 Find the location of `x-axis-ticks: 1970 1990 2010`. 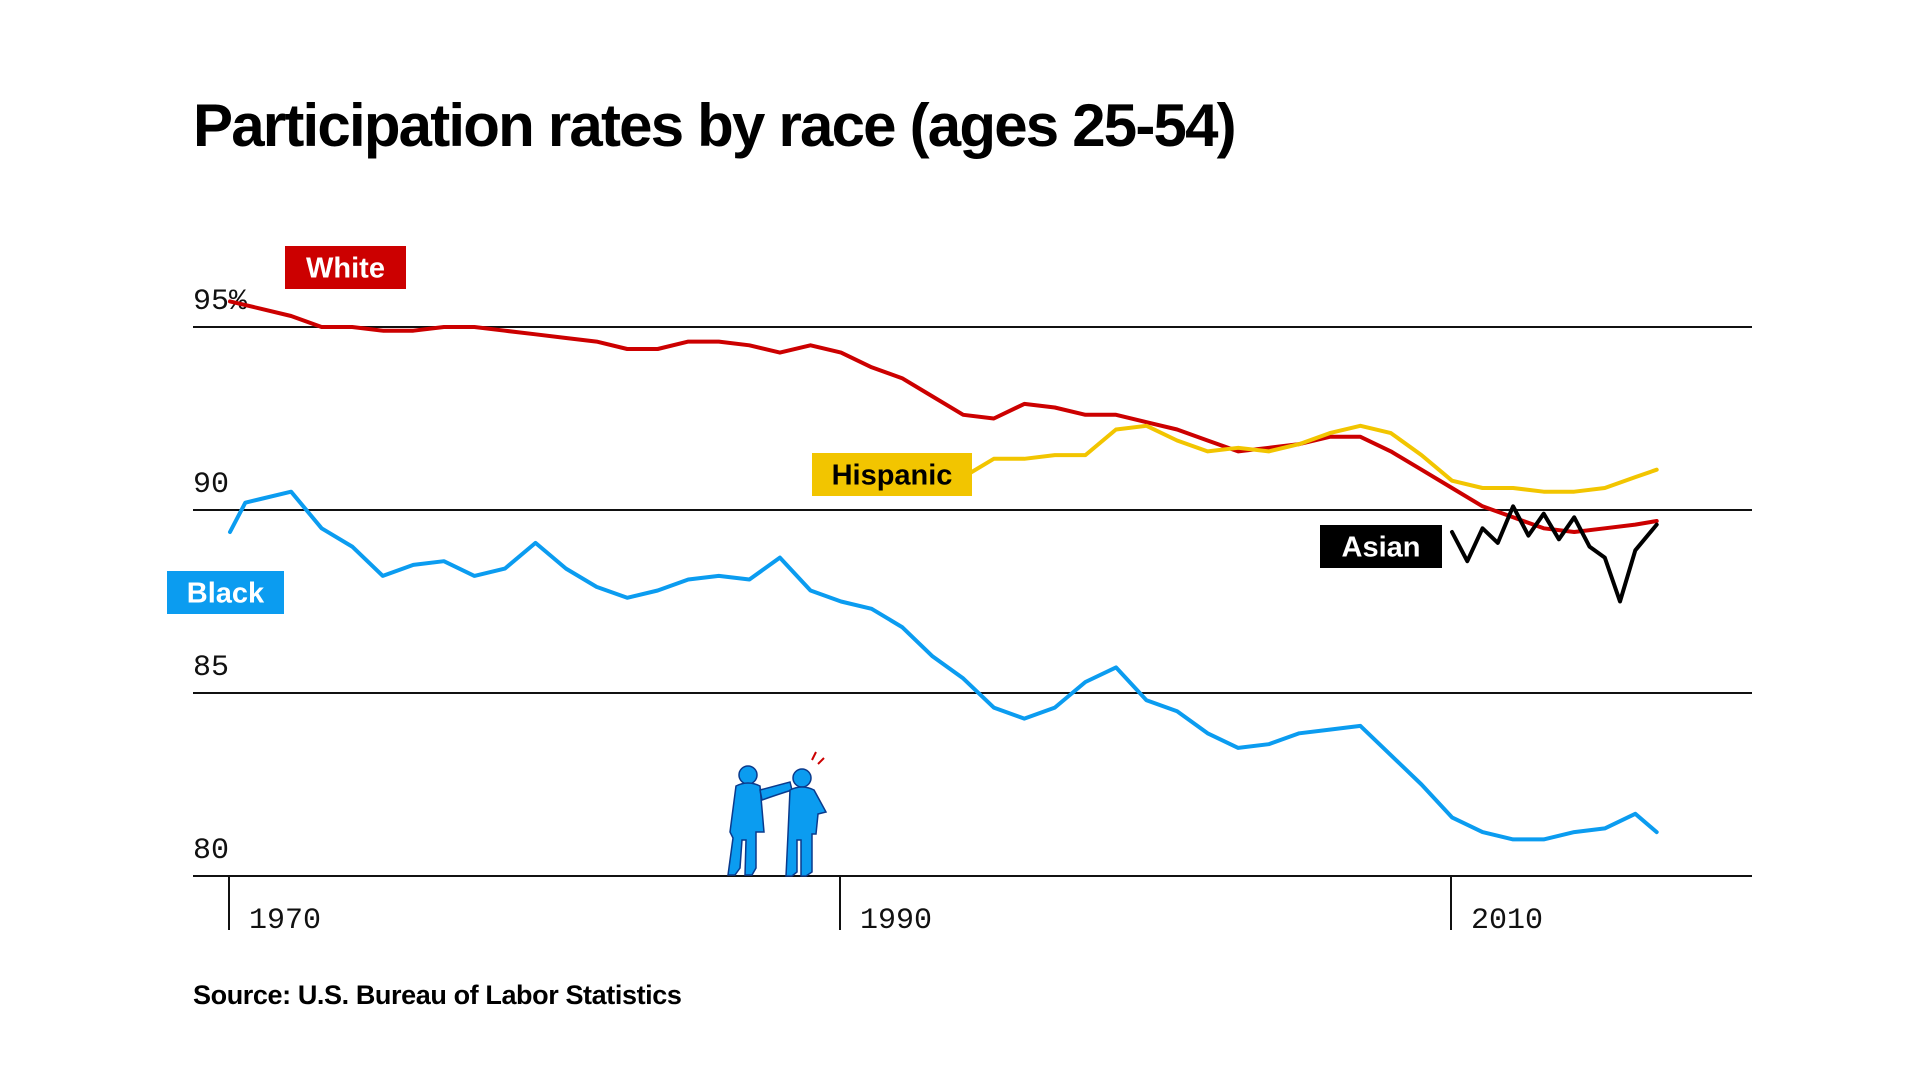

x-axis-ticks: 1970 1990 2010 is located at coordinates (885, 907).